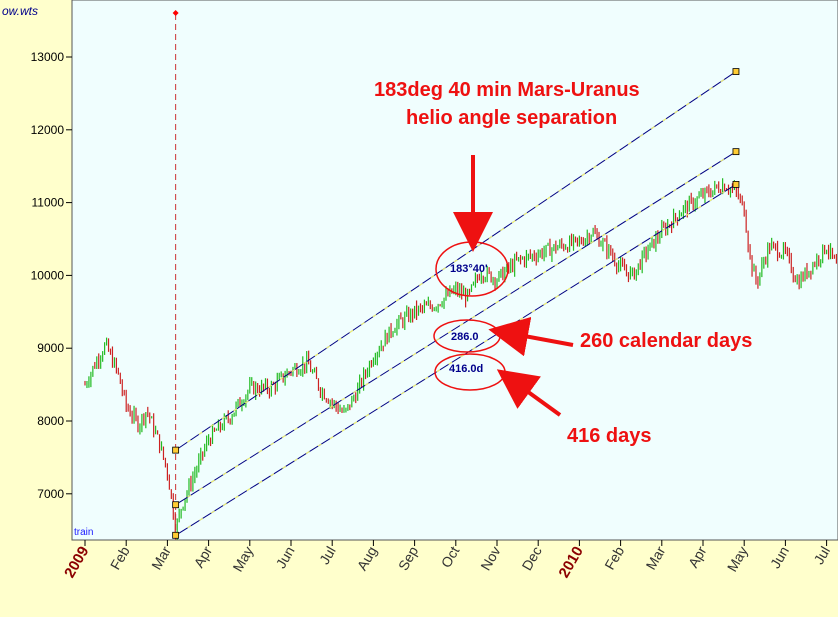  Describe the element at coordinates (48, 57) in the screenshot. I see `y-tick-label: 13000` at that location.